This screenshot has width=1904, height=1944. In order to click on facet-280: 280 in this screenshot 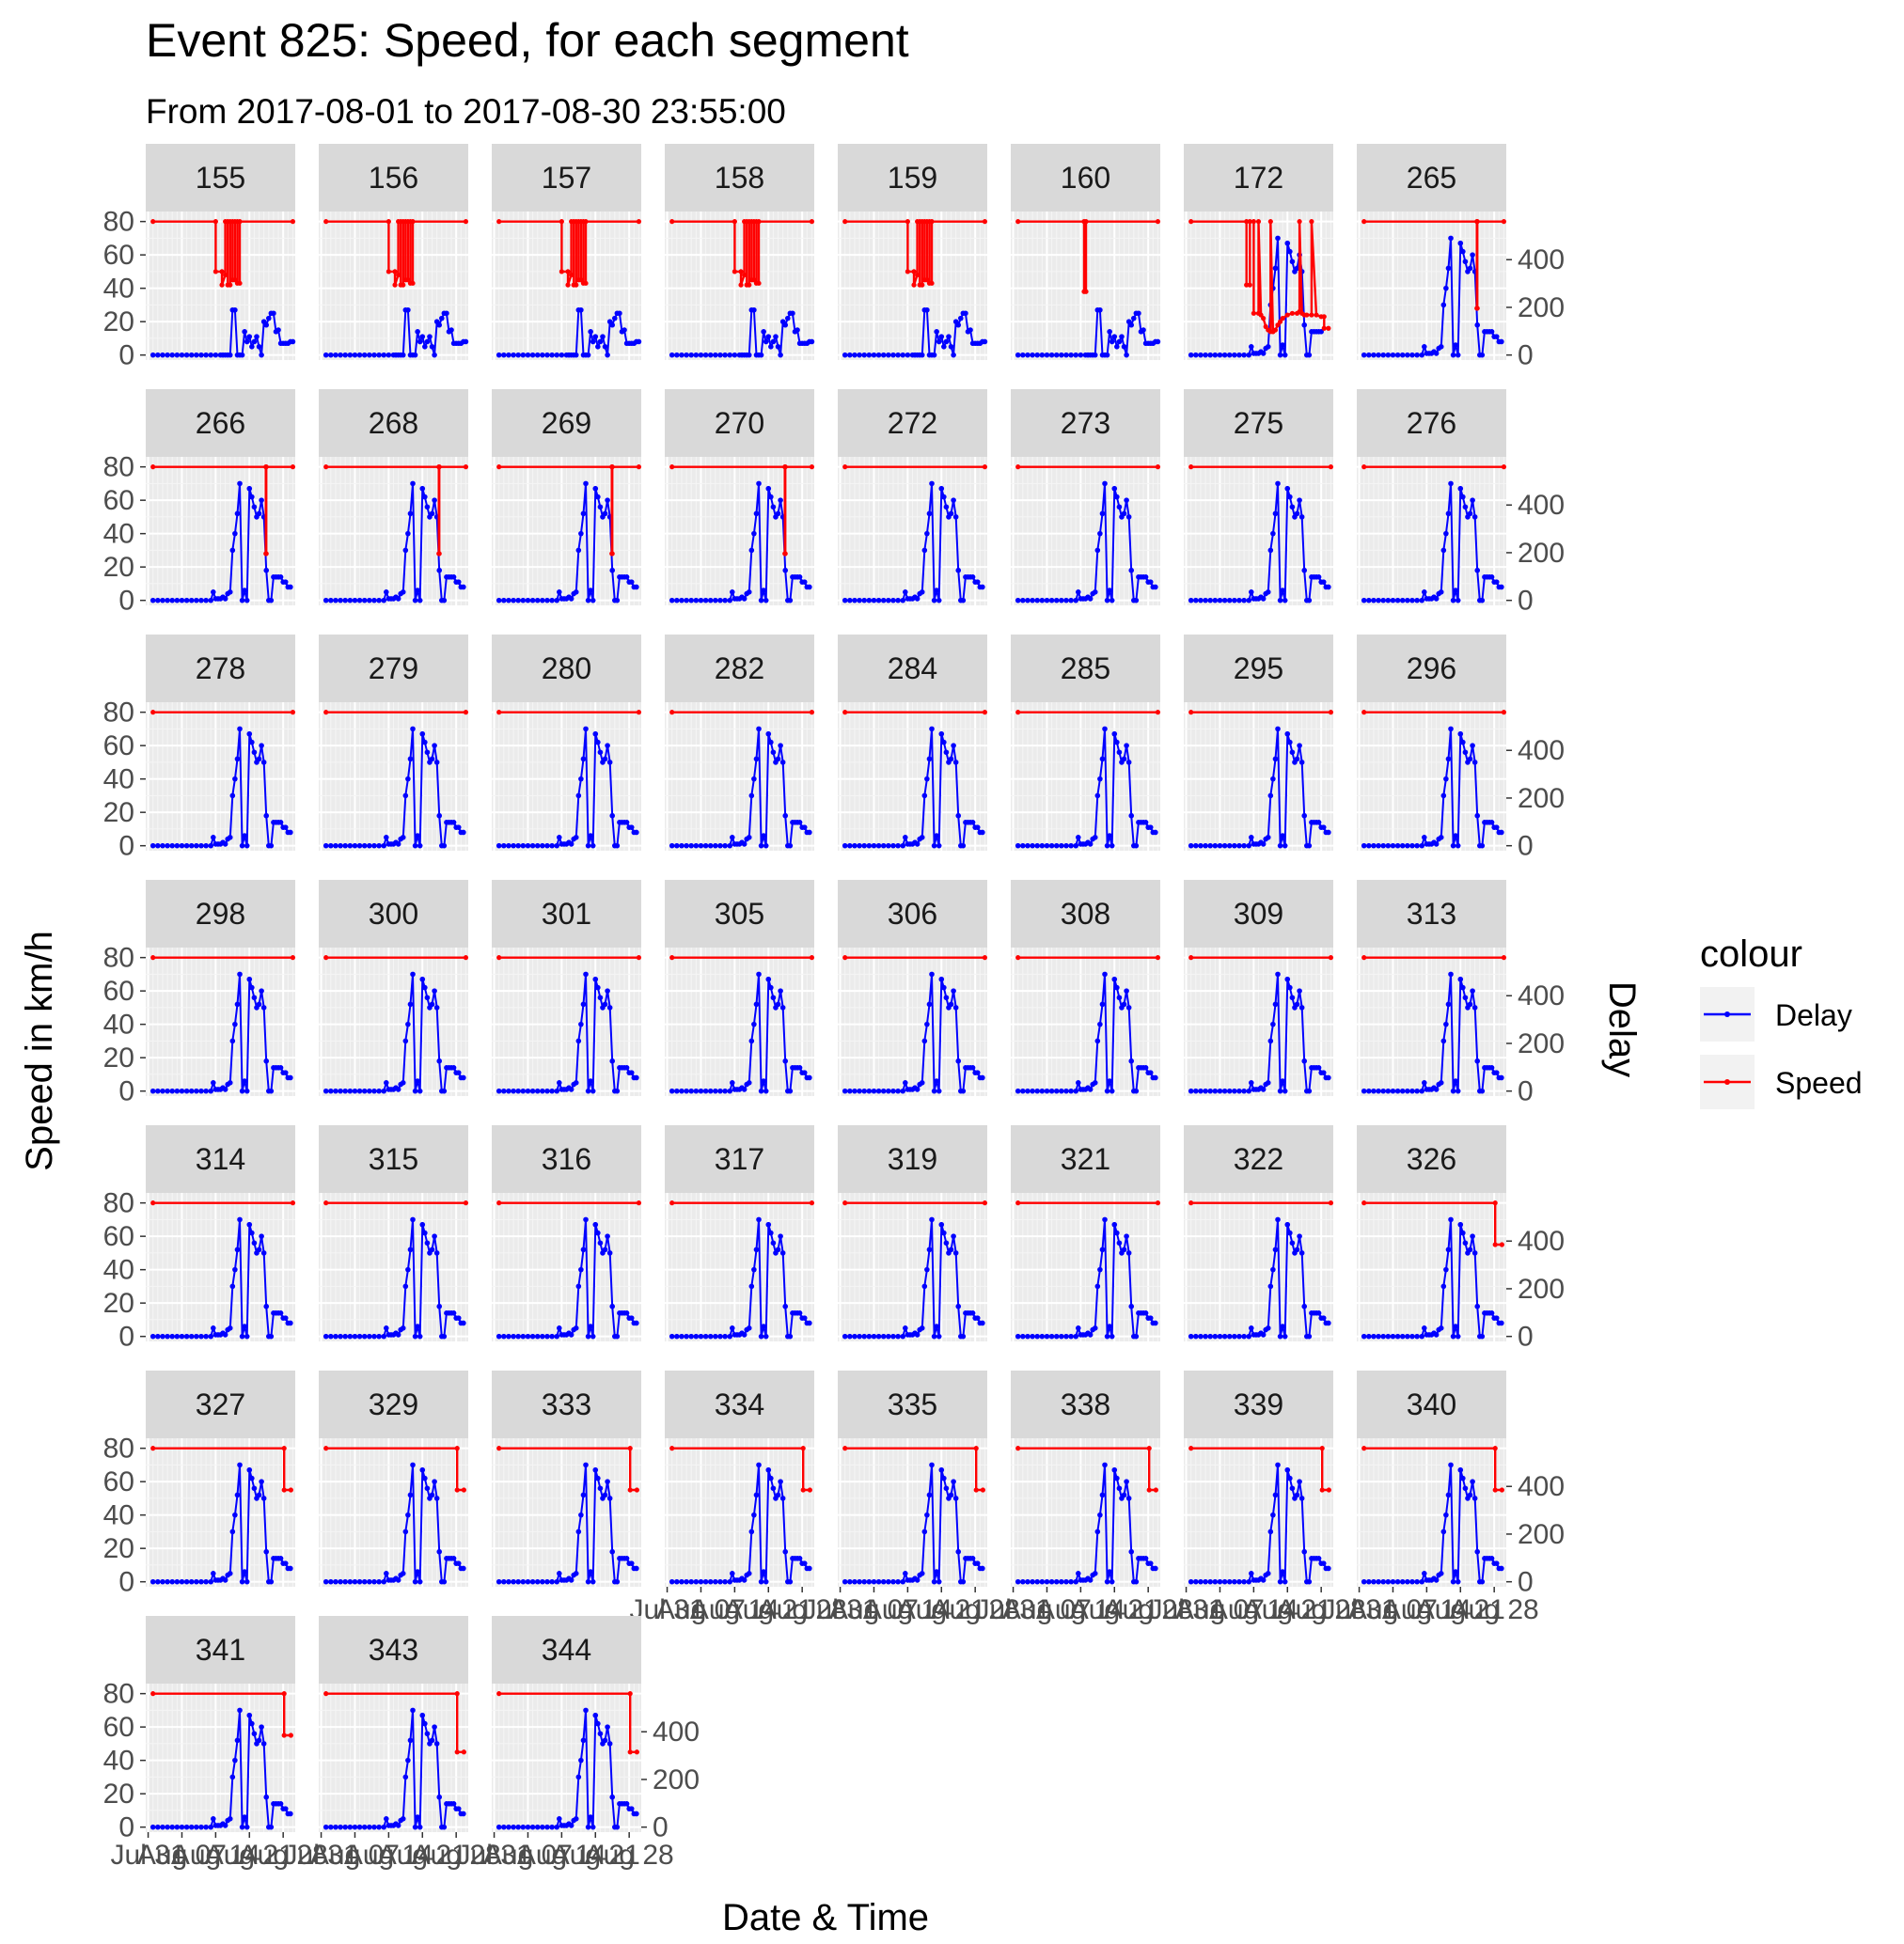, I will do `click(567, 743)`.